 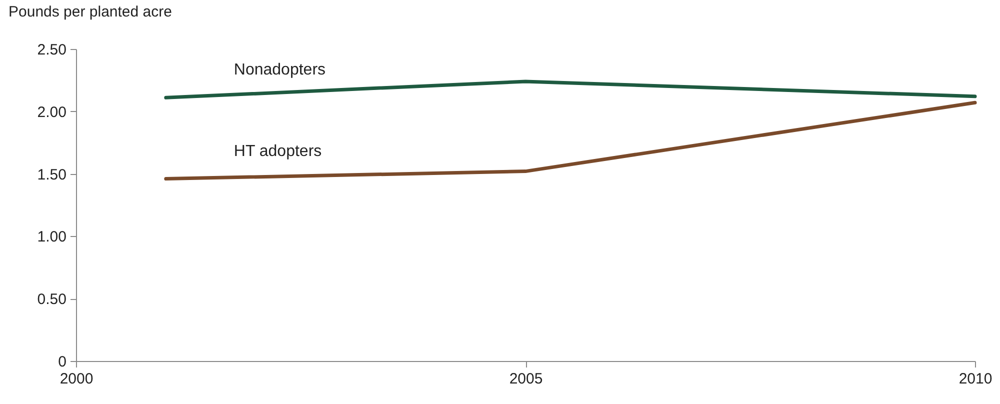 I want to click on y-tick-label: 2.00, so click(x=51, y=112).